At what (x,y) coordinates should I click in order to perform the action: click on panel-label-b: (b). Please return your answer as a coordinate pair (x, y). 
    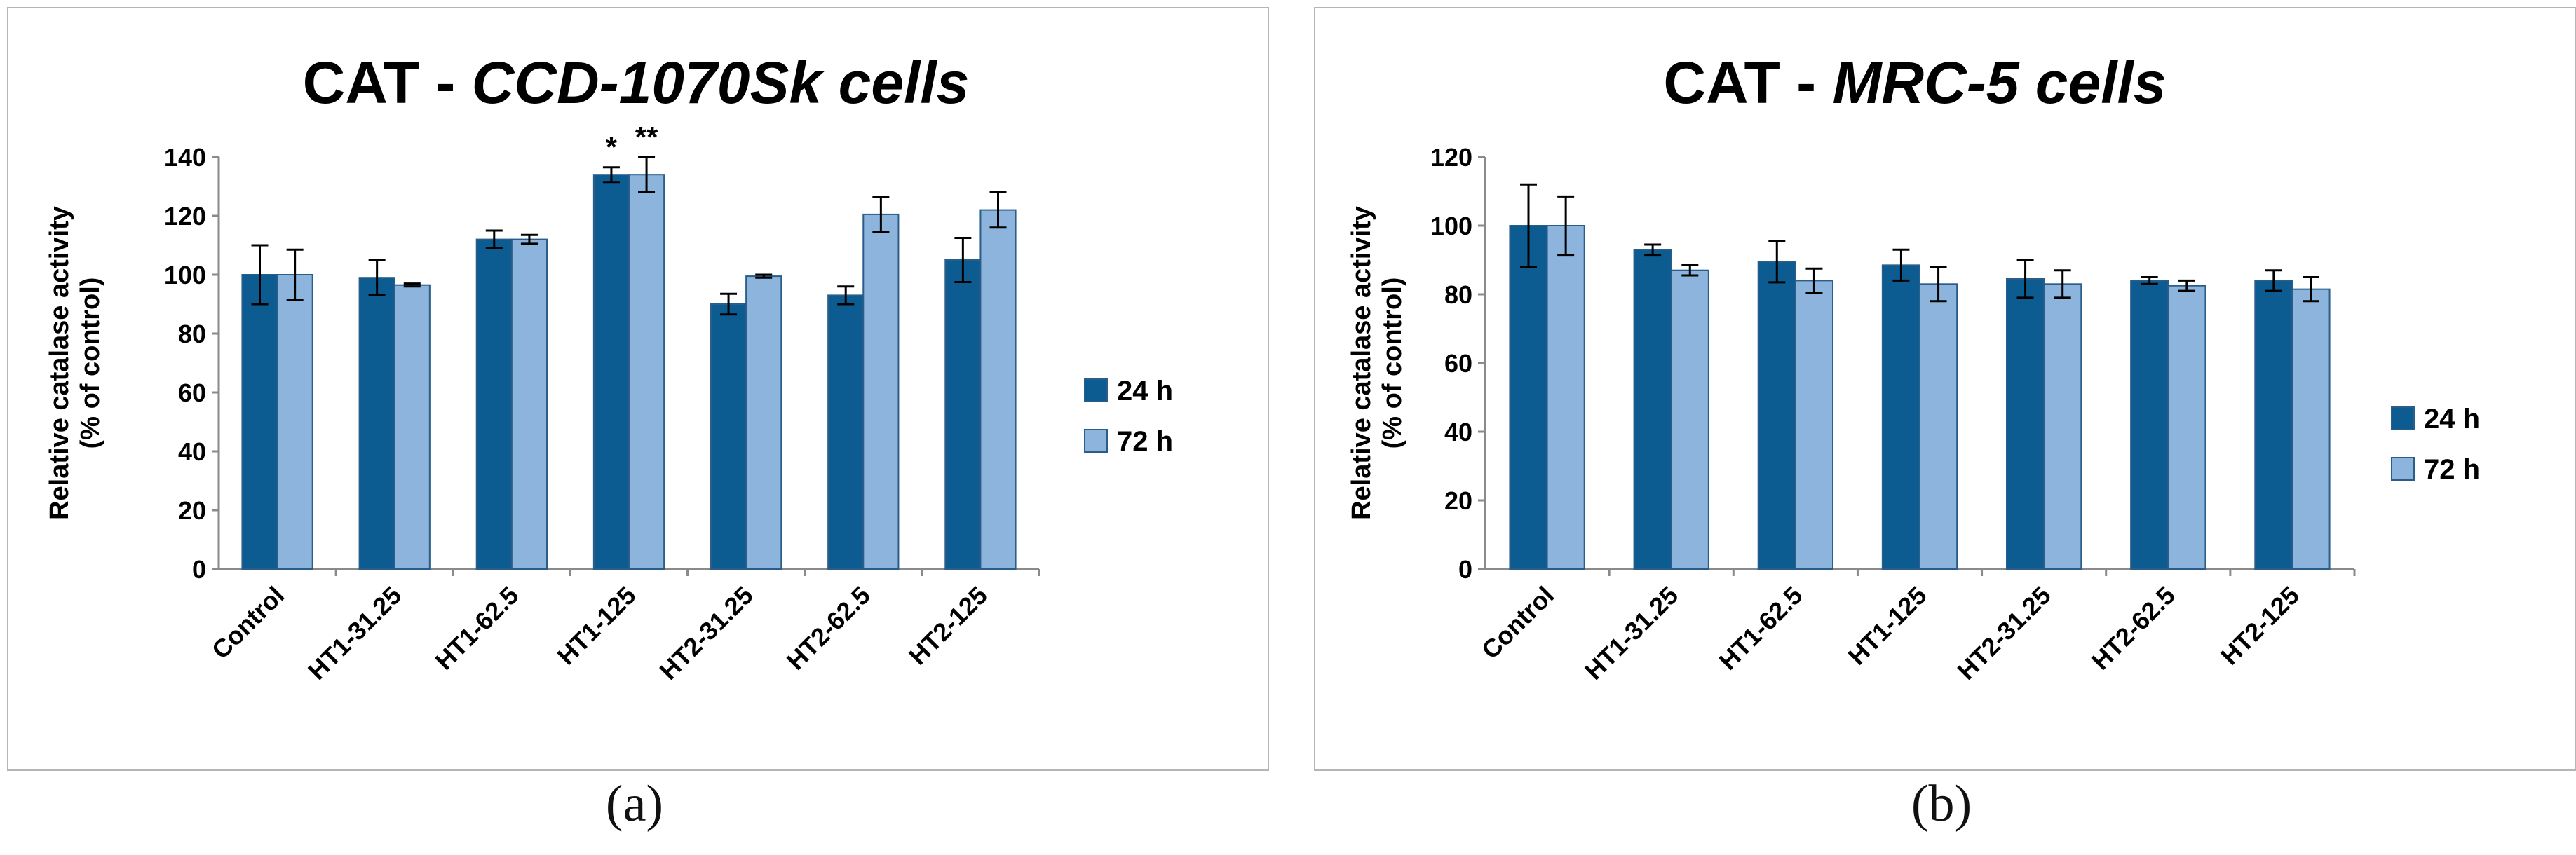
    Looking at the image, I should click on (1941, 804).